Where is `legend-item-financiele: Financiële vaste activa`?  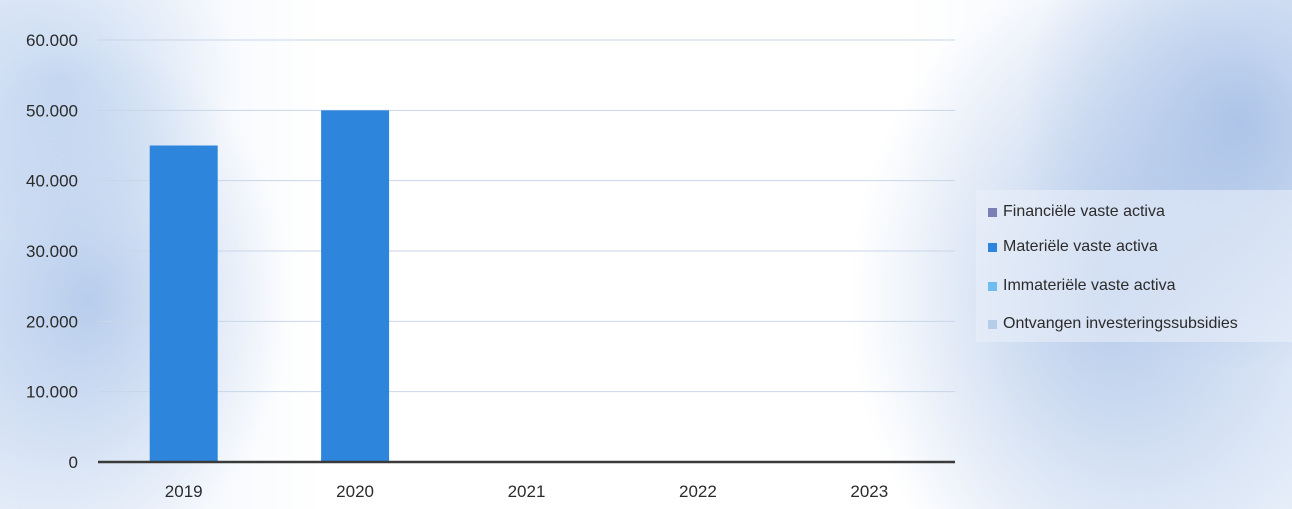
legend-item-financiele: Financiële vaste activa is located at coordinates (1076, 212).